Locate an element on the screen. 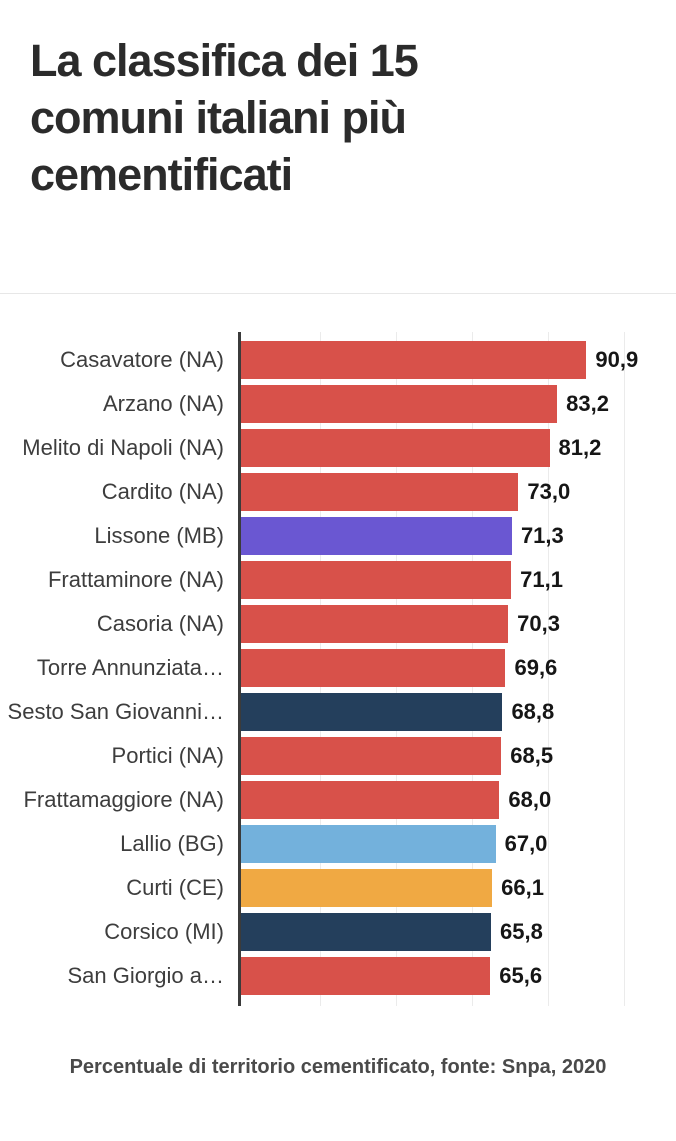 The image size is (676, 1141). bar-track: 81,2 is located at coordinates (457, 448).